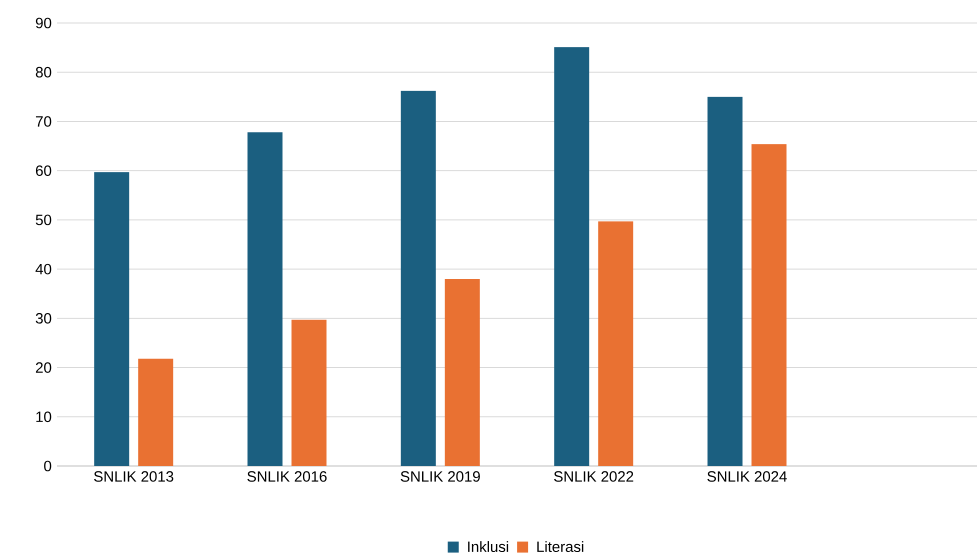  I want to click on x-tick-label: SNLIK 2013, so click(134, 476).